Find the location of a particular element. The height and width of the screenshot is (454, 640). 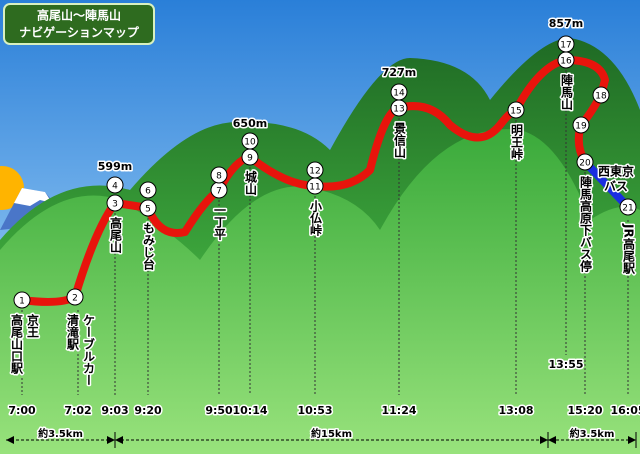

marker-number: 14 is located at coordinates (399, 94).